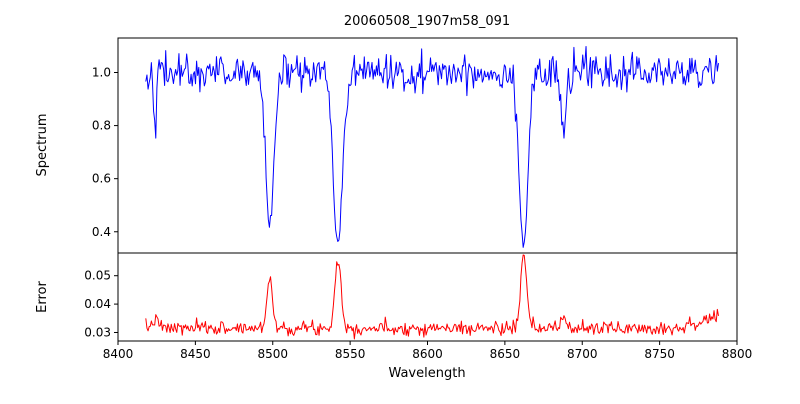 Image resolution: width=800 pixels, height=404 pixels. I want to click on tick-label: 1.0, so click(101, 73).